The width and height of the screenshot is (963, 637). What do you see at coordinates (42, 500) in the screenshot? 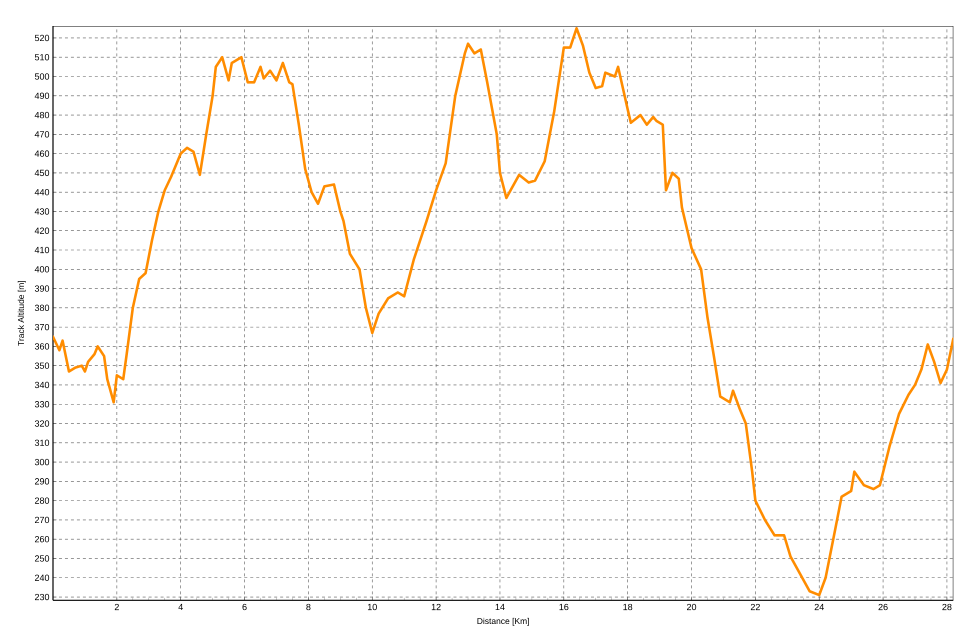
I see `y-tick-label: 280` at bounding box center [42, 500].